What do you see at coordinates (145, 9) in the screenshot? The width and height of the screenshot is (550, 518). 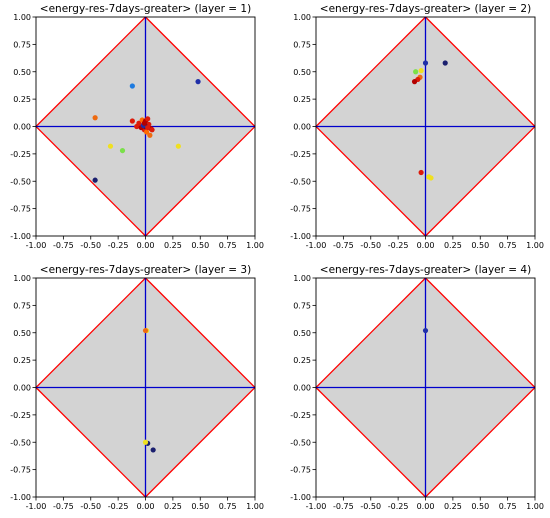 I see `chart-title: <energy-res-7days-greater> (layer = 1)` at bounding box center [145, 9].